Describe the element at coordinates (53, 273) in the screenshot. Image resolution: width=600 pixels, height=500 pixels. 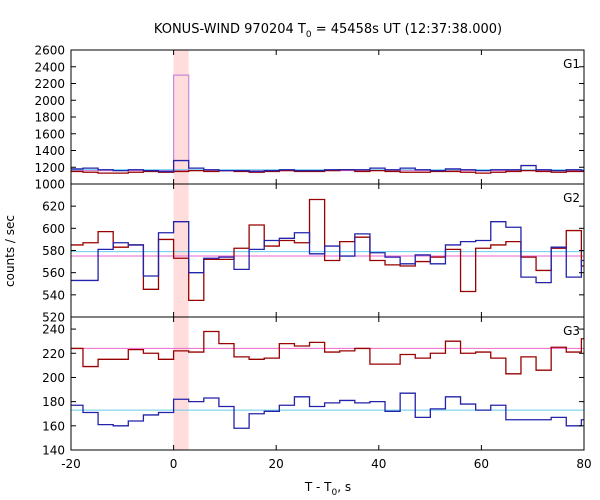
I see `y-tick-label: 560` at that location.